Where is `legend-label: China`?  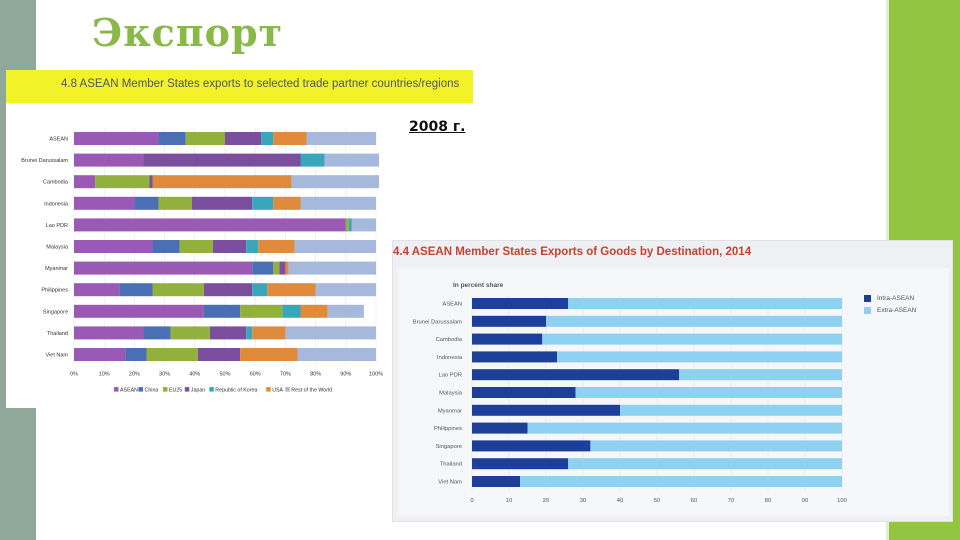
legend-label: China is located at coordinates (152, 391).